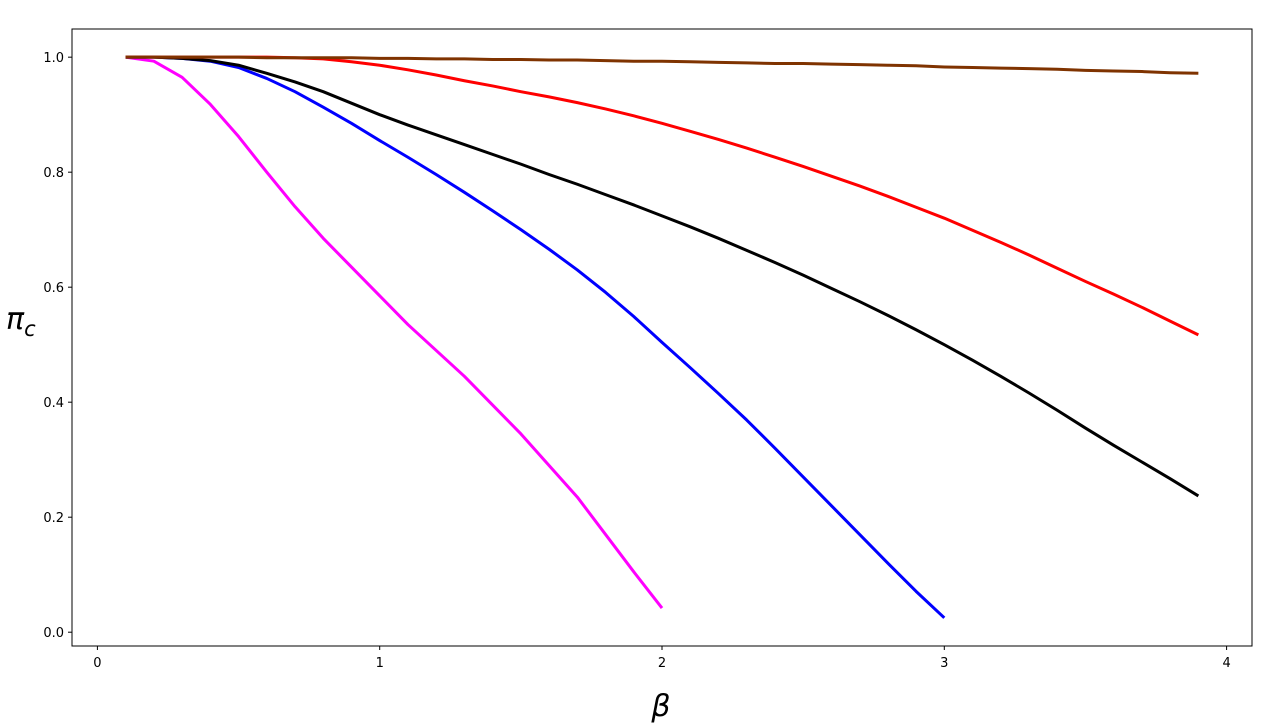  I want to click on y-tick-label: 0.6, so click(53, 288).